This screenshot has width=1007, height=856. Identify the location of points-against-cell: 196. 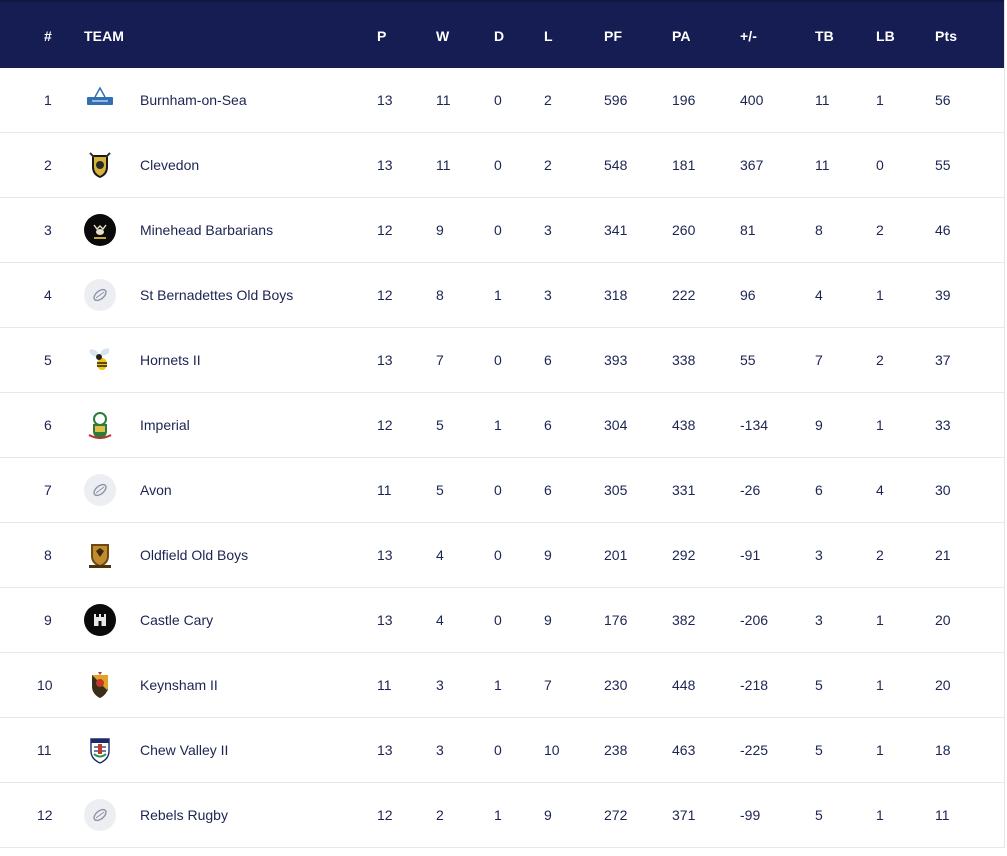
(684, 100).